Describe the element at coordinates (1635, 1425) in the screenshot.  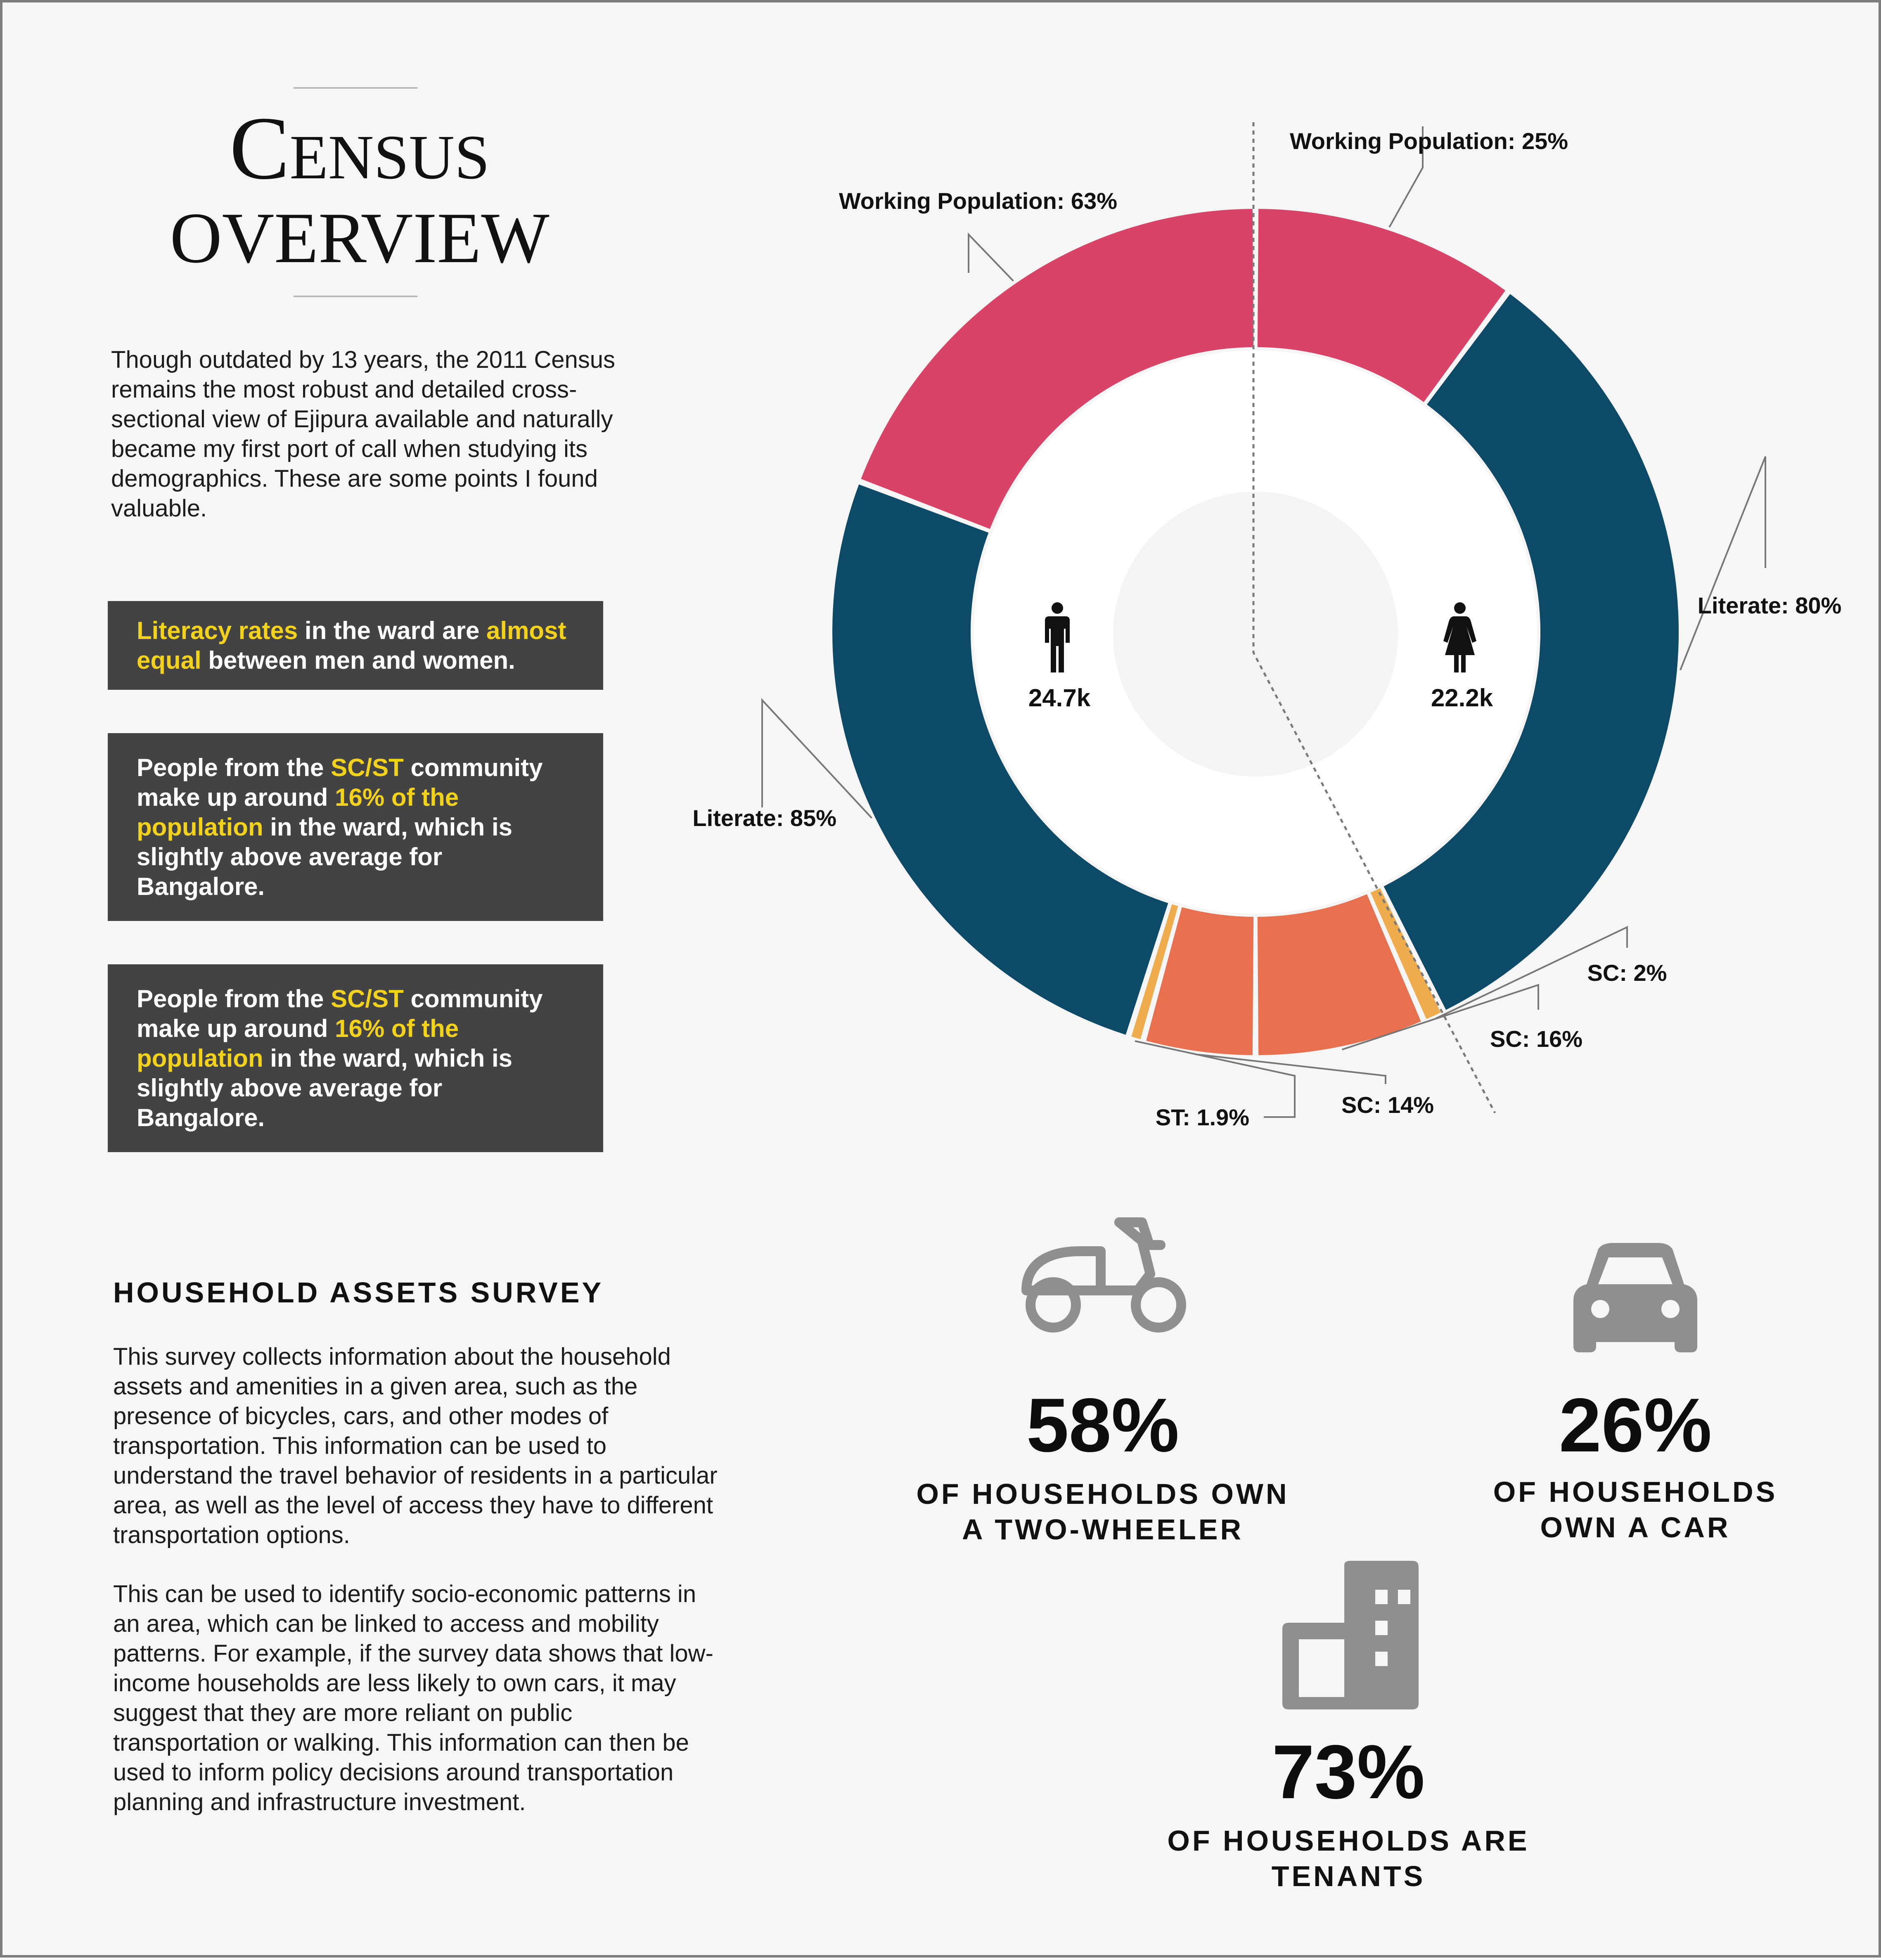
I see `stat-car-value: 26%` at that location.